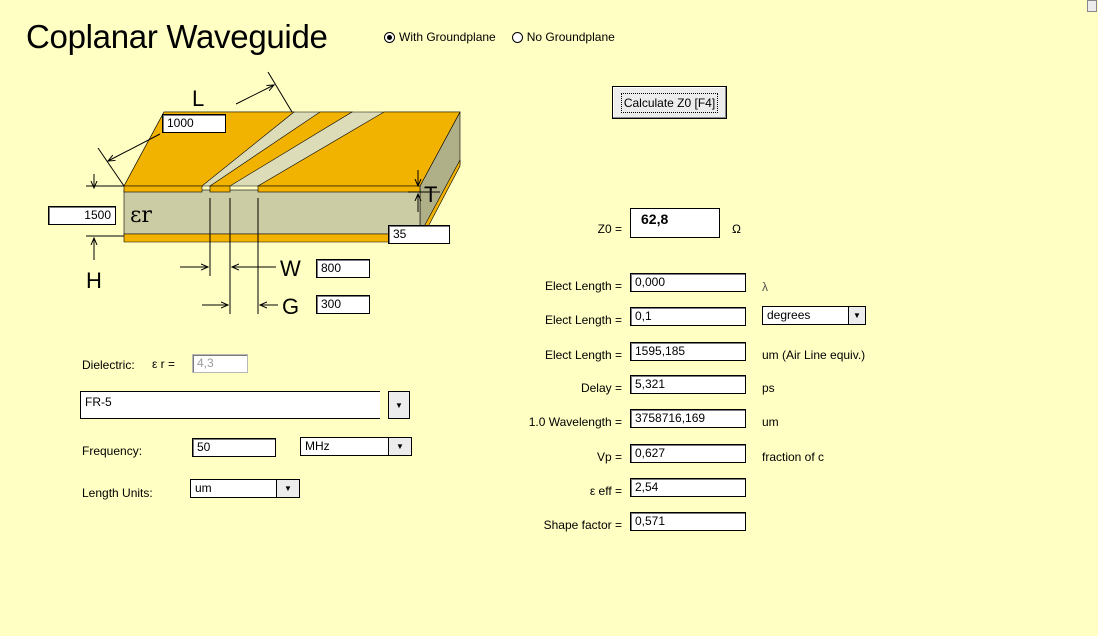 This screenshot has height=636, width=1098. Describe the element at coordinates (198, 98) in the screenshot. I see `L-label: L` at that location.